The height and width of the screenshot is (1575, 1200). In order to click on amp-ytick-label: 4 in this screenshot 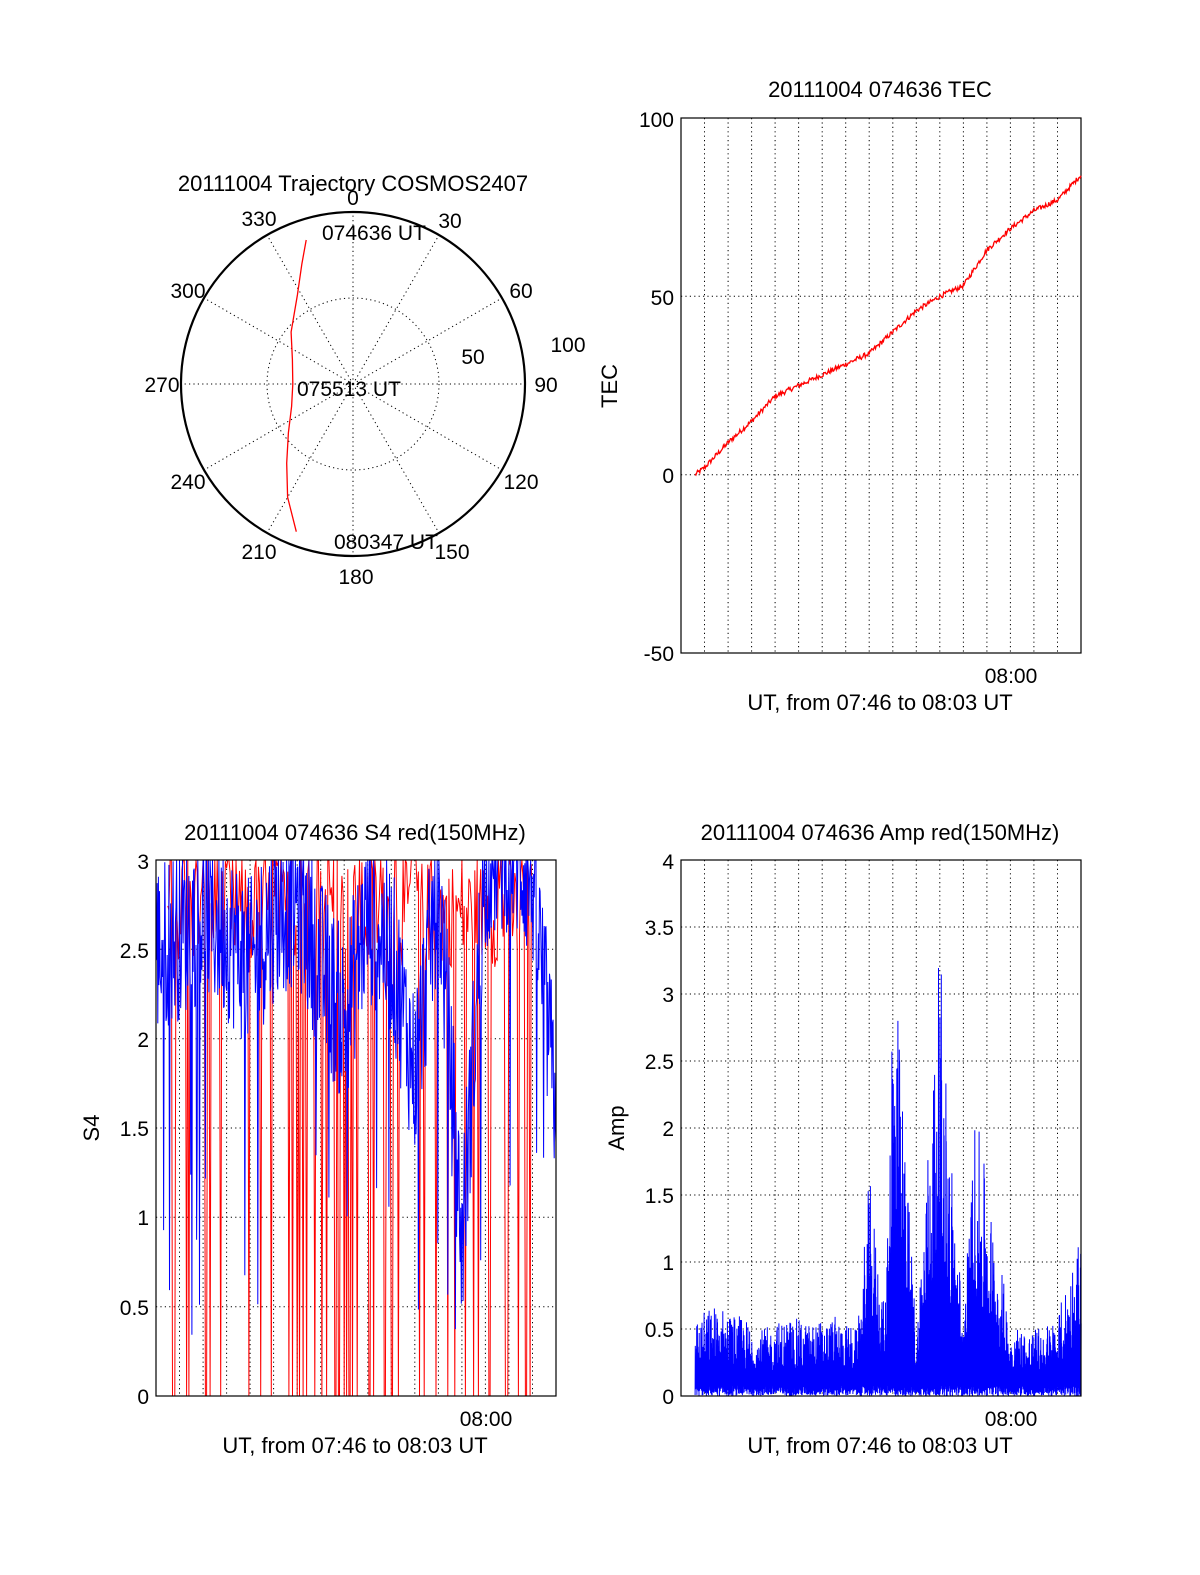, I will do `click(668, 862)`.